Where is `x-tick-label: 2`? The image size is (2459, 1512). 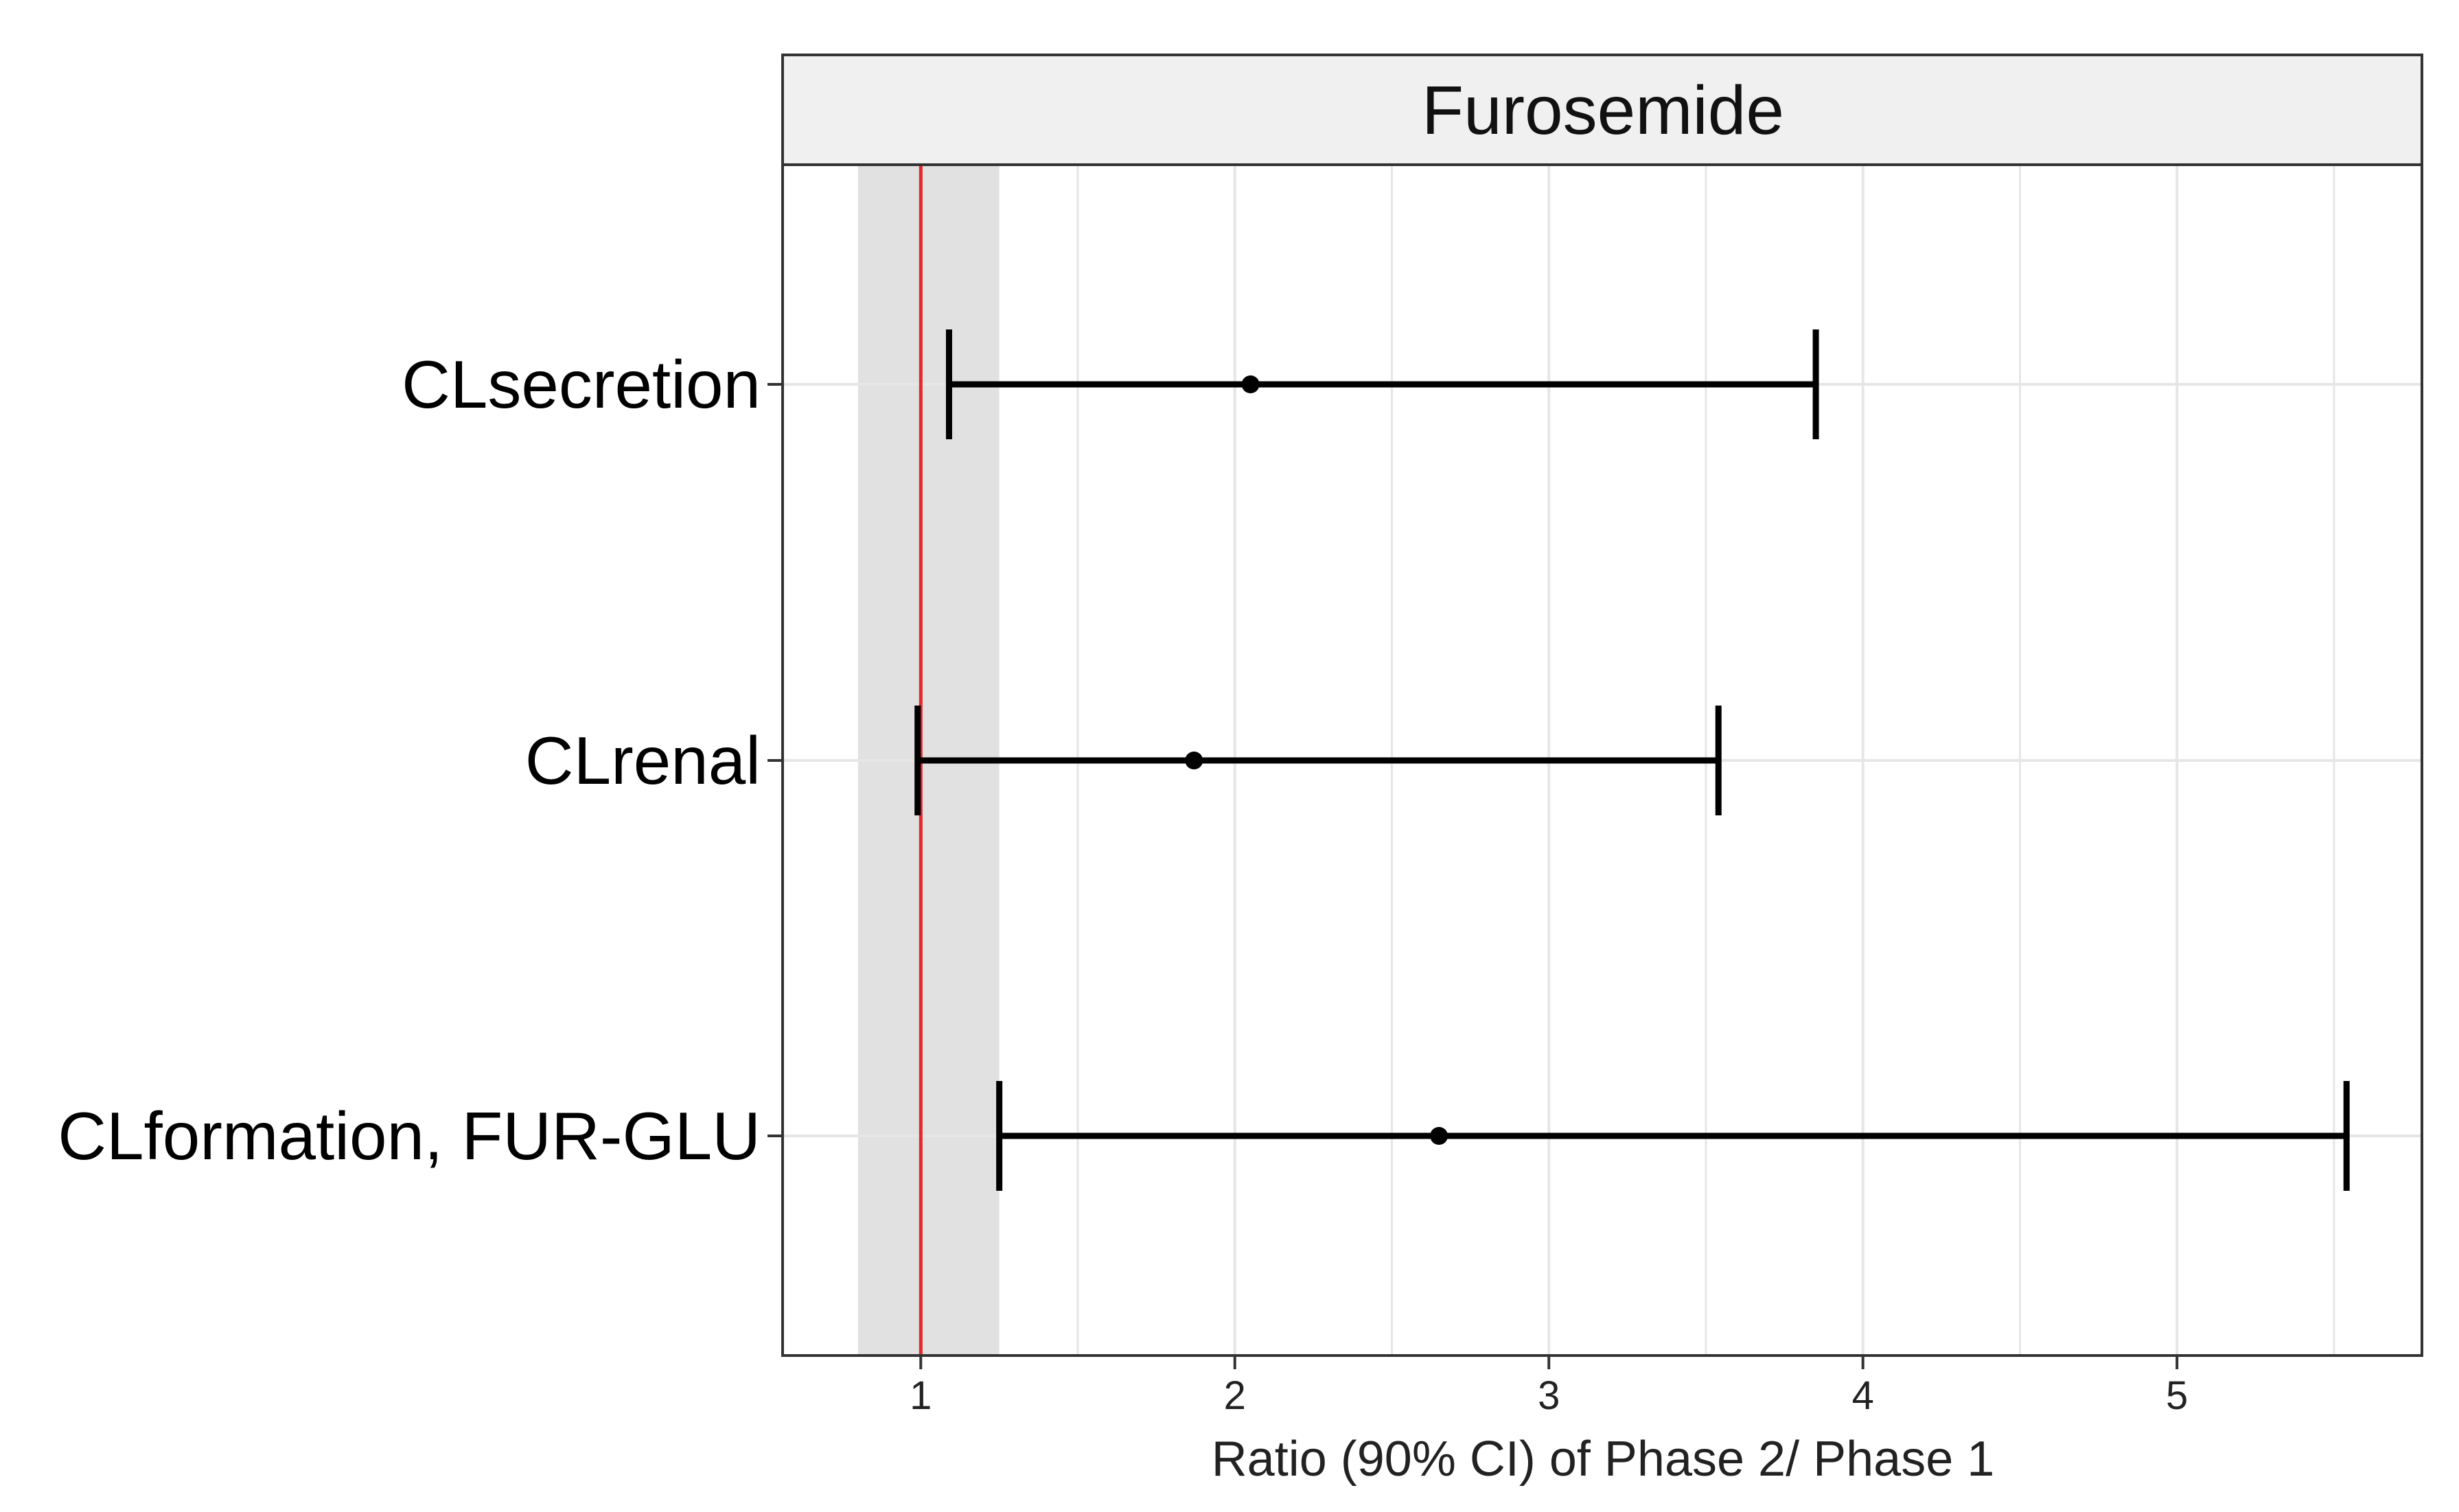
x-tick-label: 2 is located at coordinates (1235, 1395).